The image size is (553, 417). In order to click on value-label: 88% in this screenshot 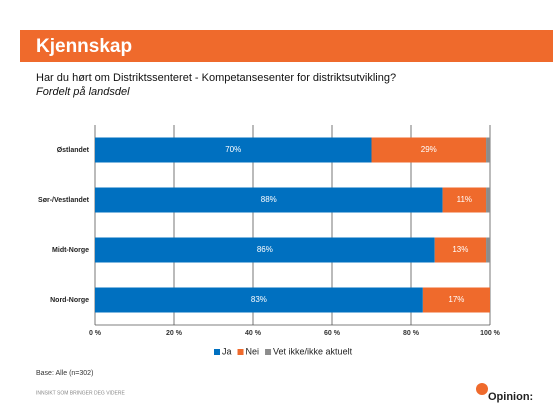, I will do `click(269, 199)`.